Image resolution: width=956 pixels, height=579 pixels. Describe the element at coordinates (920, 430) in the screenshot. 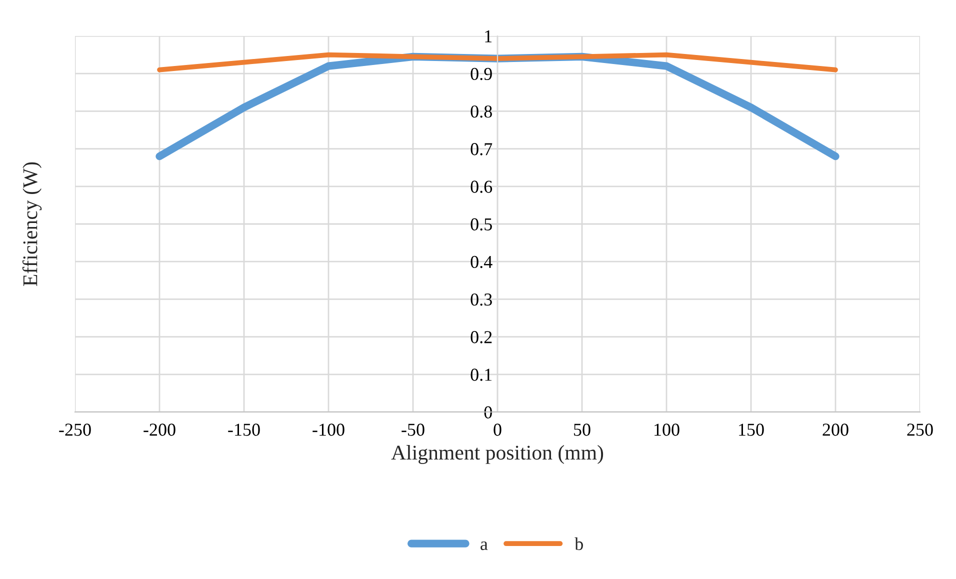

I see `x-tick-label: 250` at that location.